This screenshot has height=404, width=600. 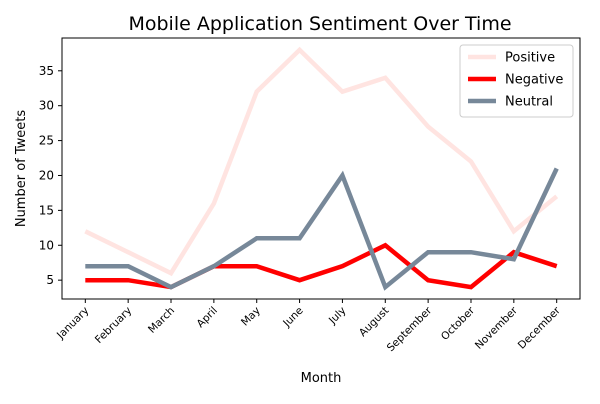 I want to click on x-tick-label: September, so click(x=410, y=329).